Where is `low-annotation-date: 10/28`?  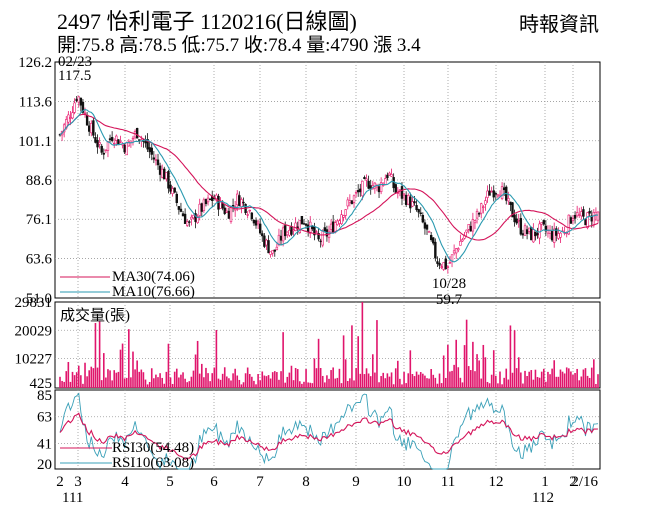 low-annotation-date: 10/28 is located at coordinates (449, 284).